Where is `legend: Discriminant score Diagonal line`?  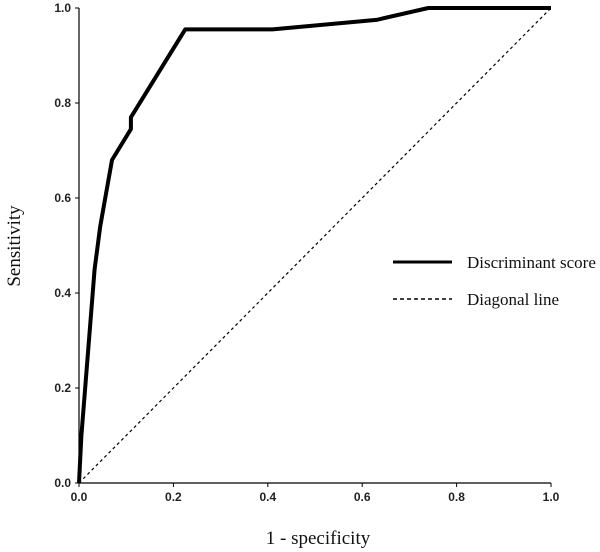 legend: Discriminant score Diagonal line is located at coordinates (494, 281).